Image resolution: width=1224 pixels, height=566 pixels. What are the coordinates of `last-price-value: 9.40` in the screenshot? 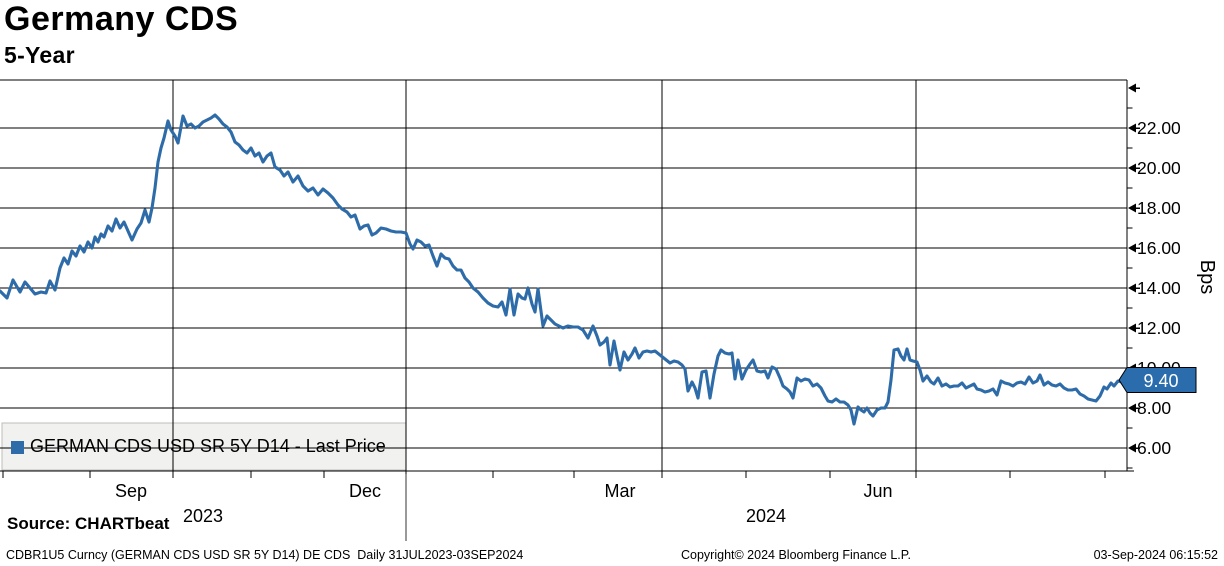 It's located at (1160, 381).